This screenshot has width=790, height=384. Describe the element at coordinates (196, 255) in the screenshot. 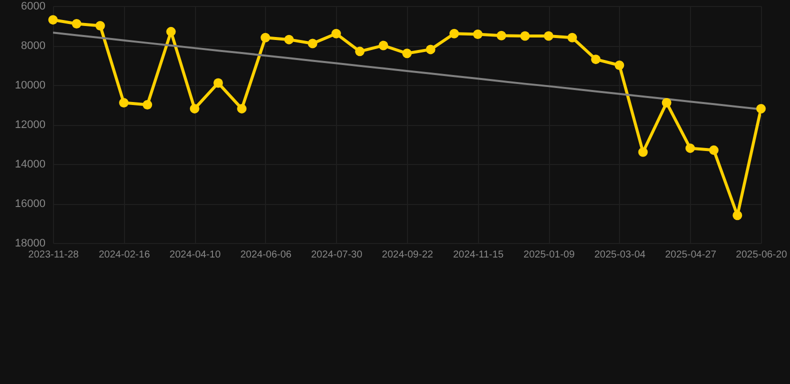

I see `x-tick-label: 2024-04-10` at that location.